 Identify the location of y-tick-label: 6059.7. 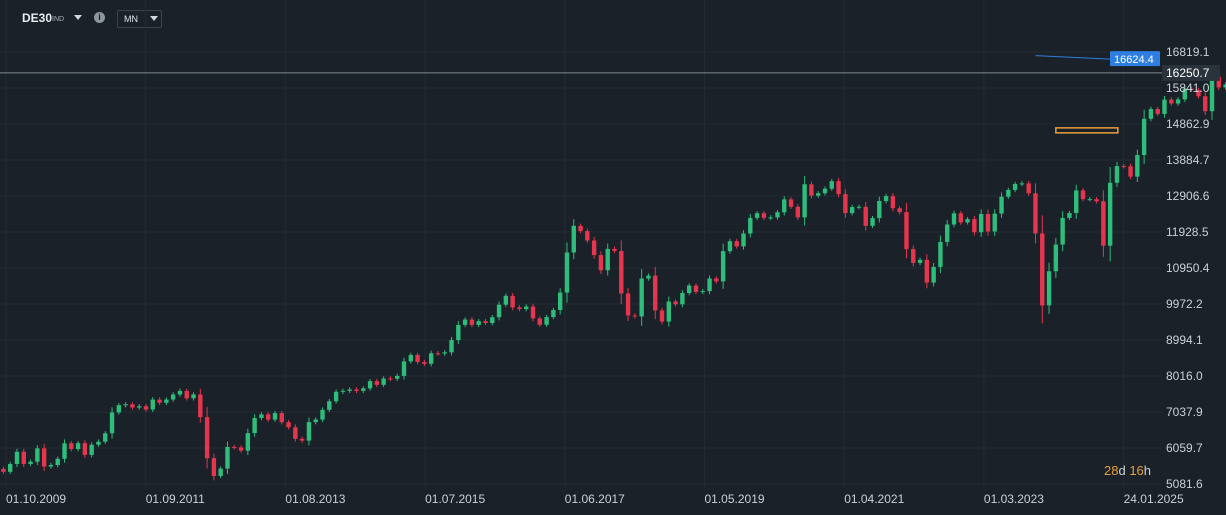
(1184, 448).